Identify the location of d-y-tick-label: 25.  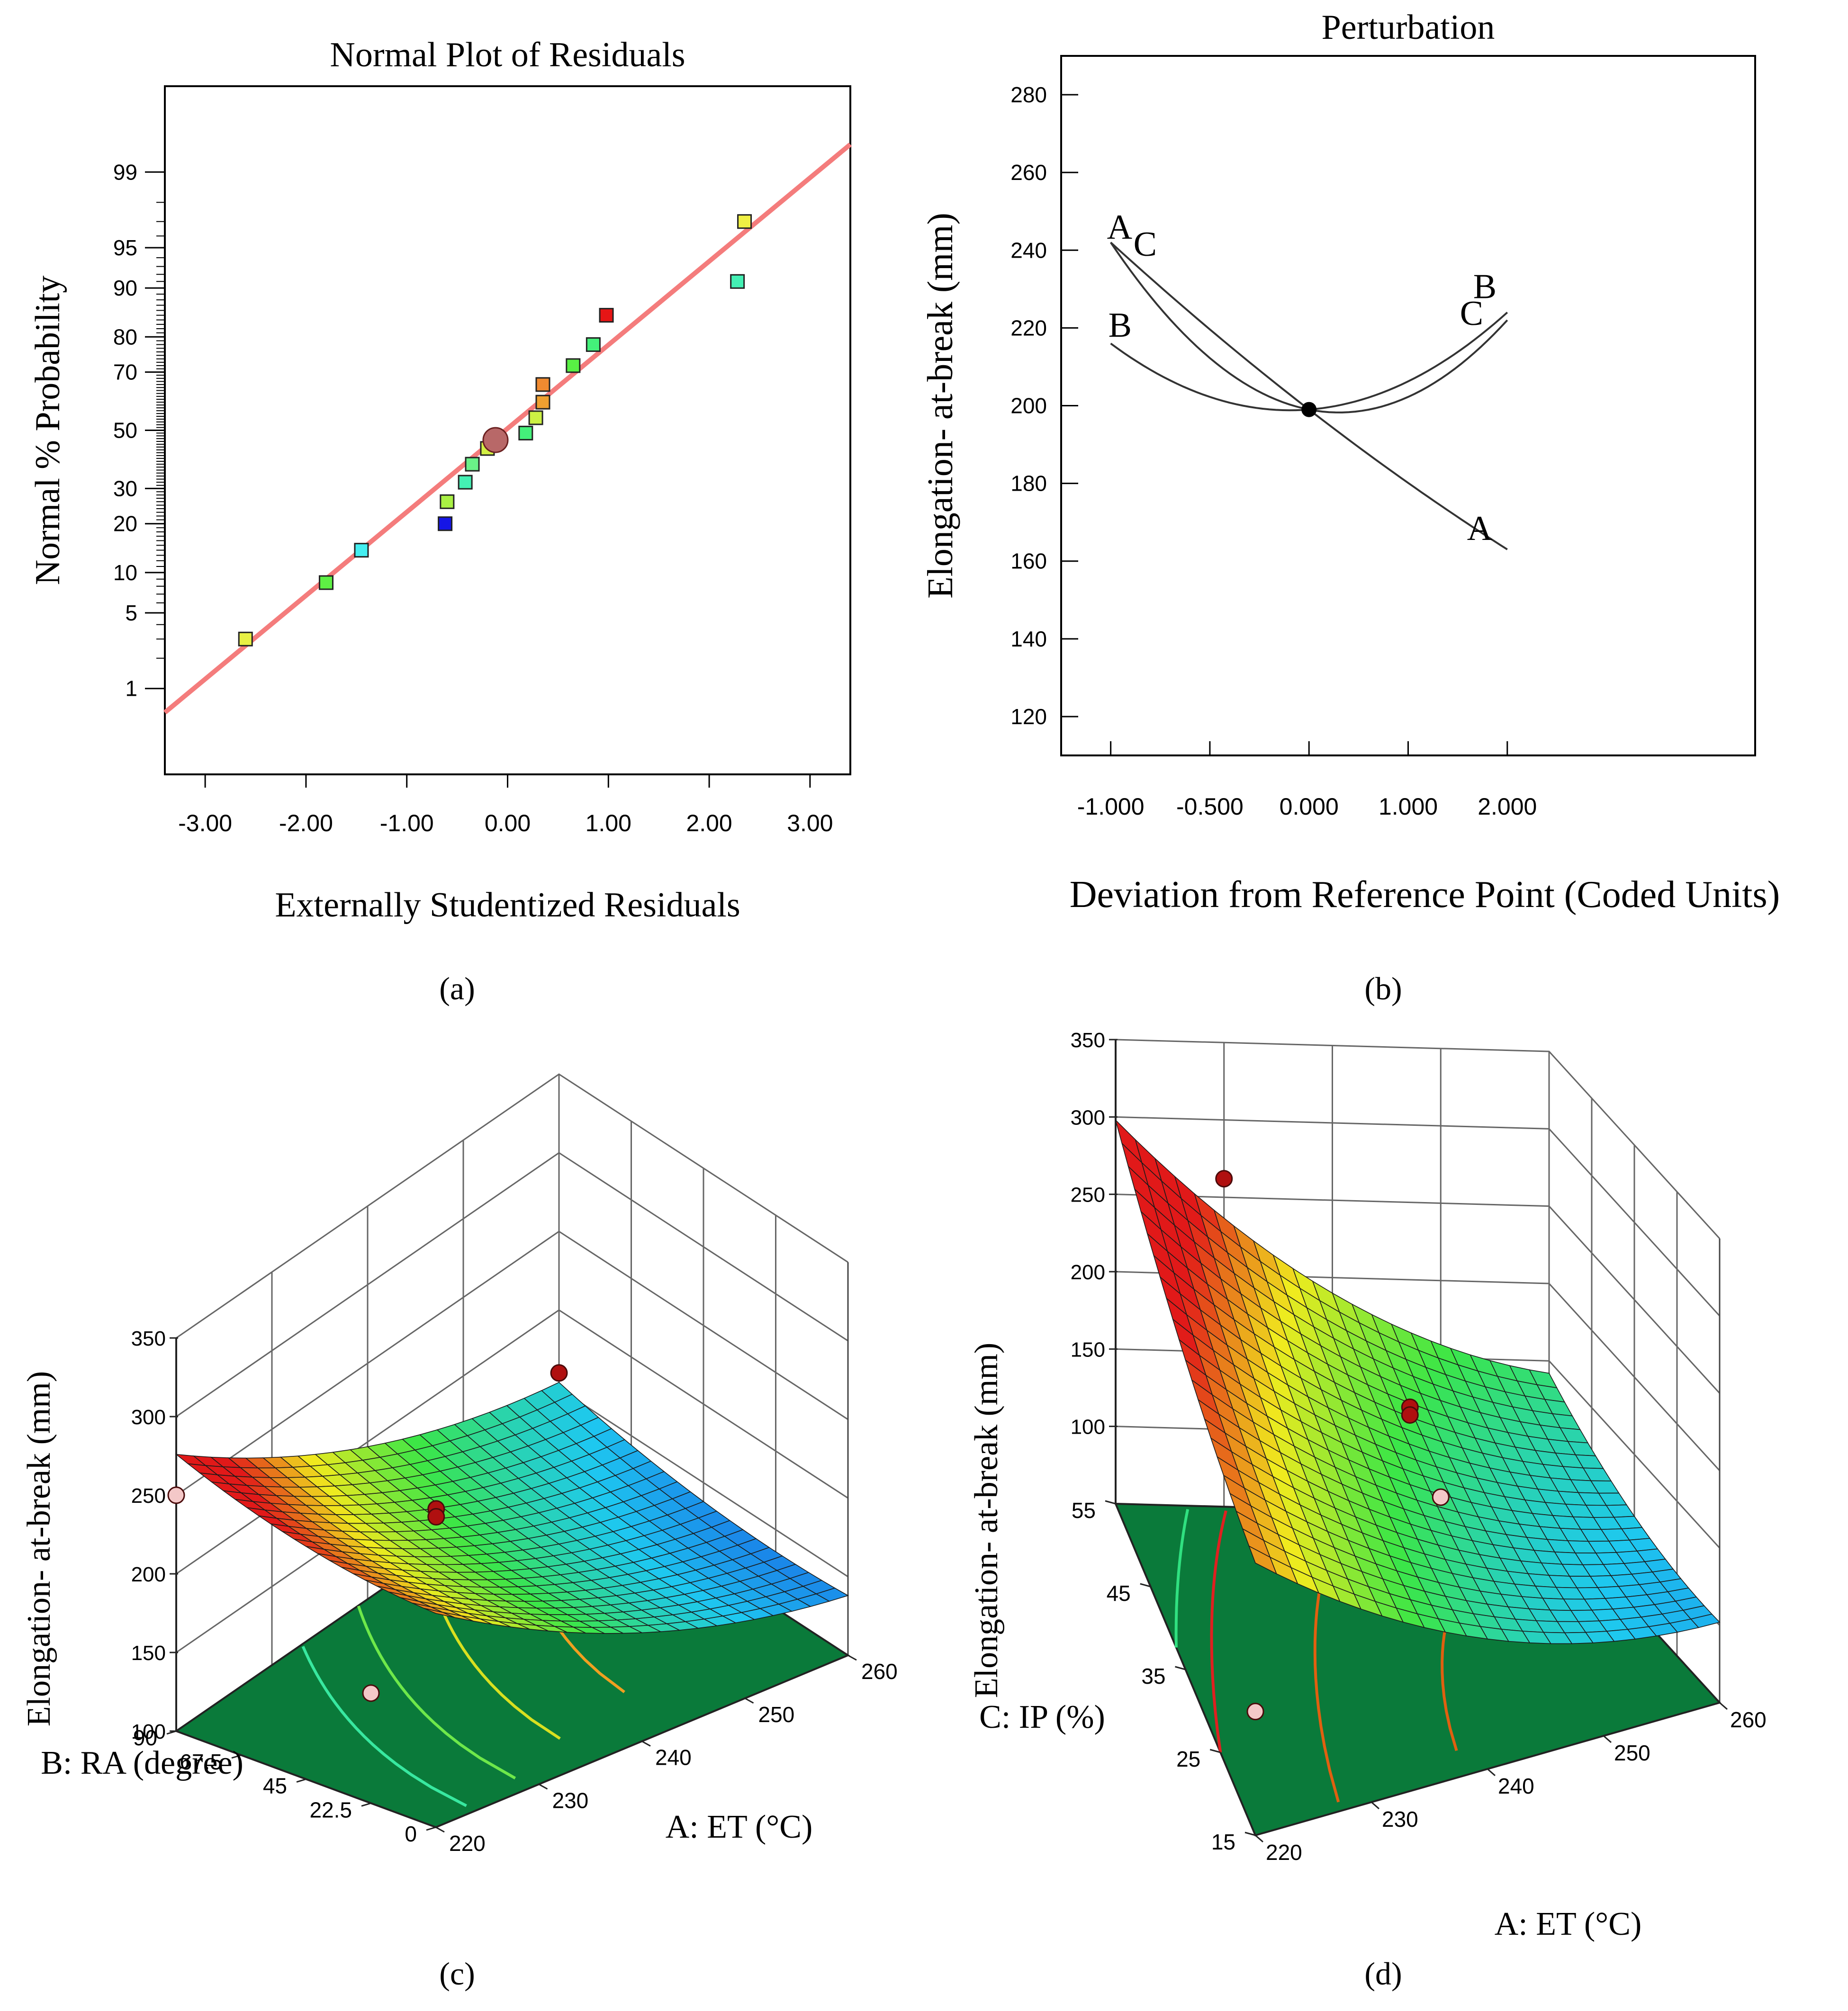
(1188, 1759).